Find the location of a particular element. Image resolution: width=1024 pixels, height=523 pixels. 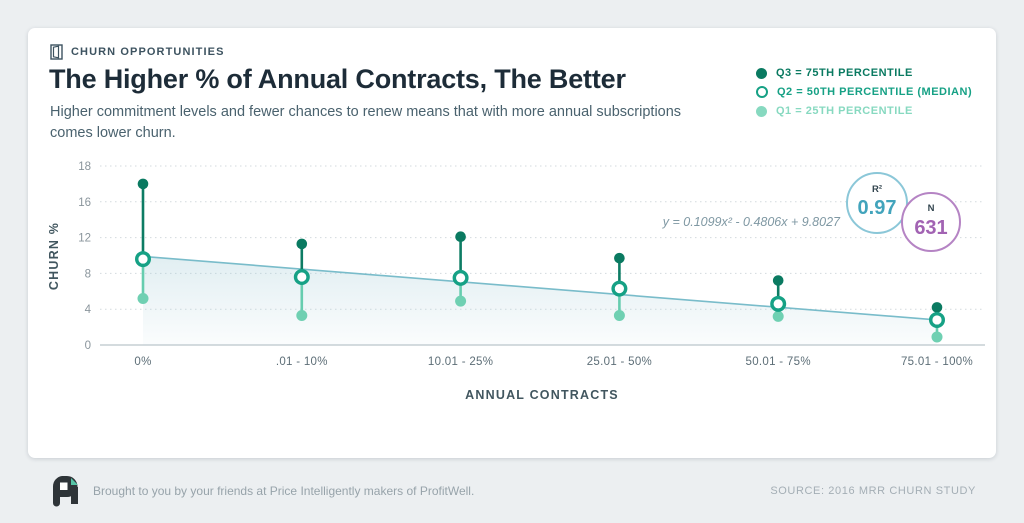

svg-text: 8 is located at coordinates (88, 274).